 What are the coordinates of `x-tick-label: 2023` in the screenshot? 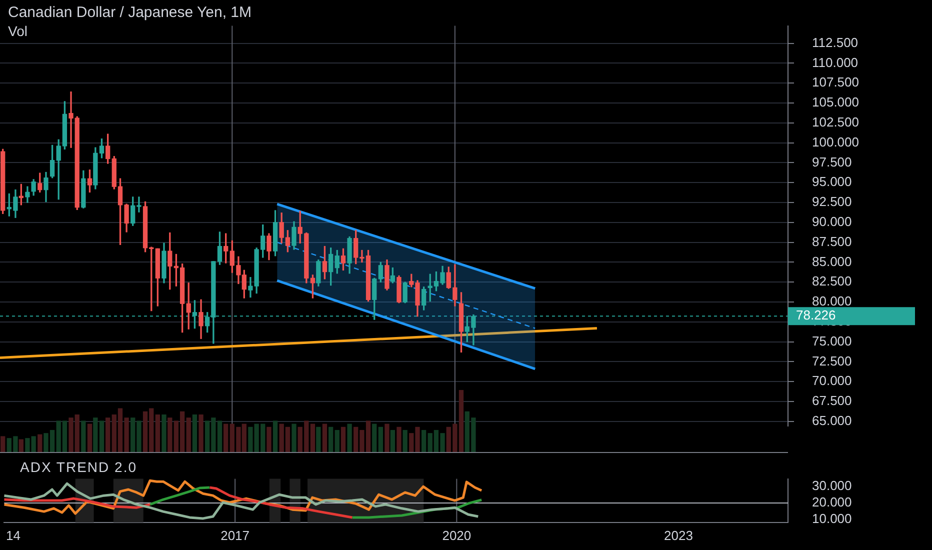 It's located at (678, 535).